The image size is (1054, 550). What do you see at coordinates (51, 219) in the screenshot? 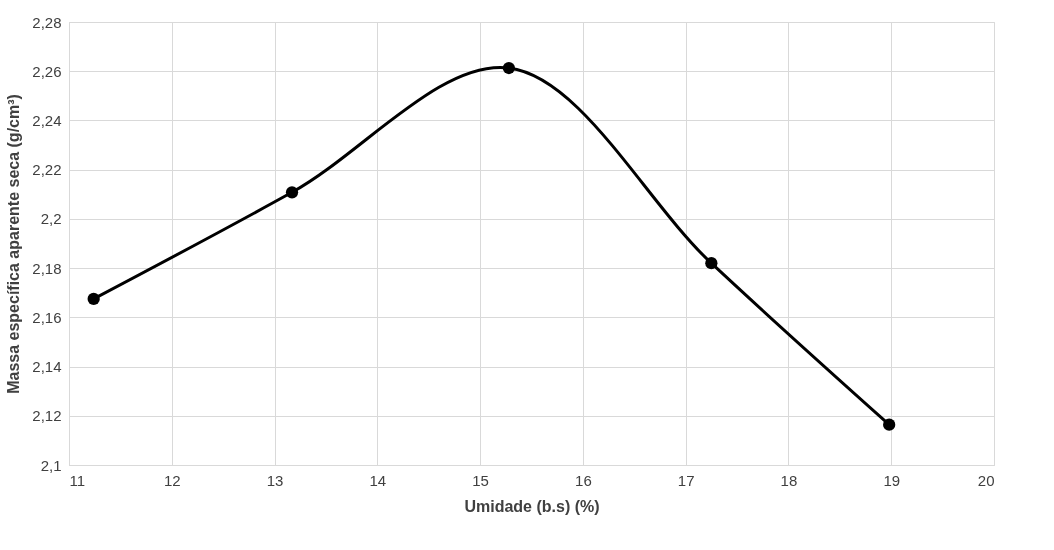
I see `y-tick-label: 2,2` at bounding box center [51, 219].